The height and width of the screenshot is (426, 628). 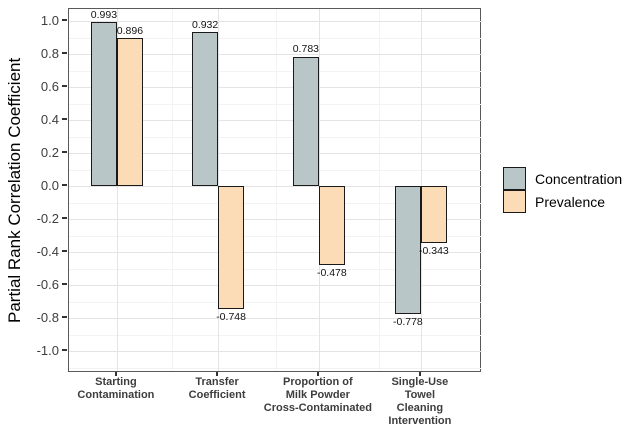 What do you see at coordinates (420, 395) in the screenshot?
I see `x-label-line: Towel` at bounding box center [420, 395].